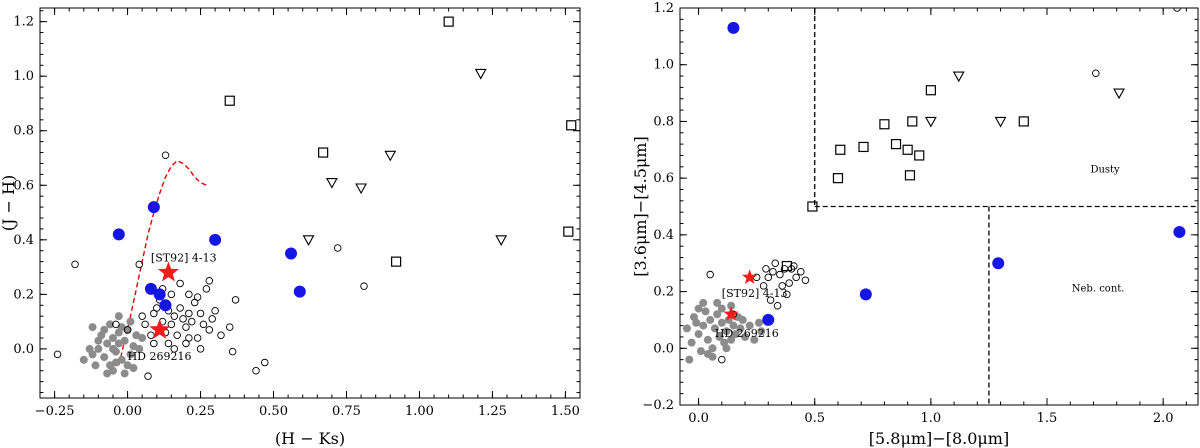 The height and width of the screenshot is (448, 1200). I want to click on x-tick-label: 0.5, so click(814, 418).